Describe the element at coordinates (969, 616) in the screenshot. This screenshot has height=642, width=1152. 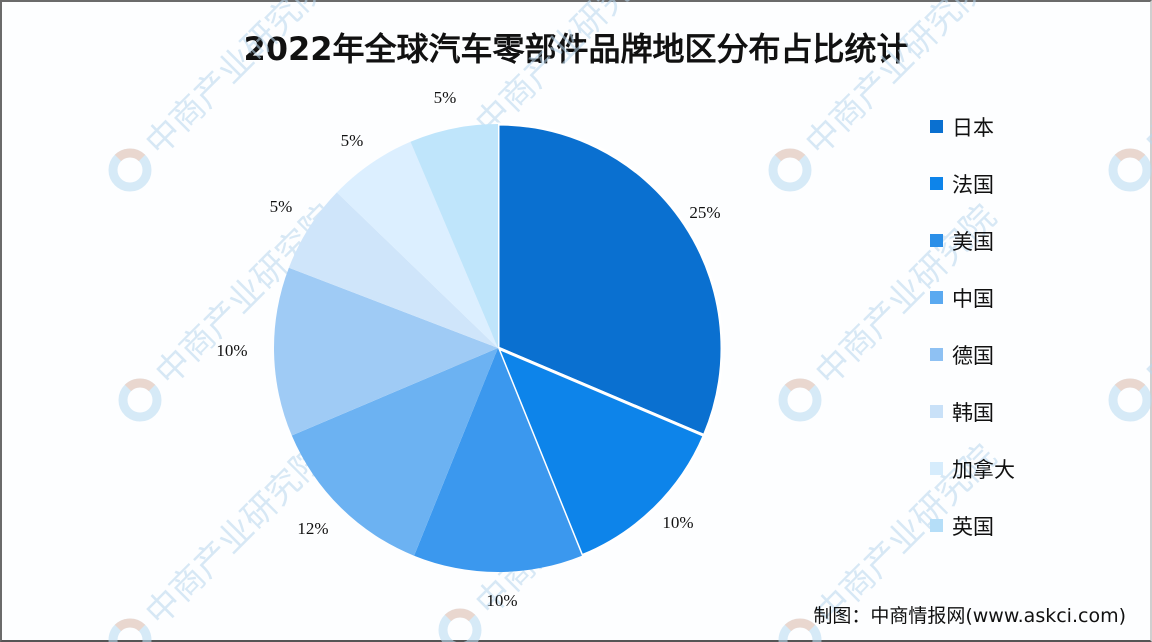
I see `source-credit: 制图：中商情报网(www.askci.com)` at that location.